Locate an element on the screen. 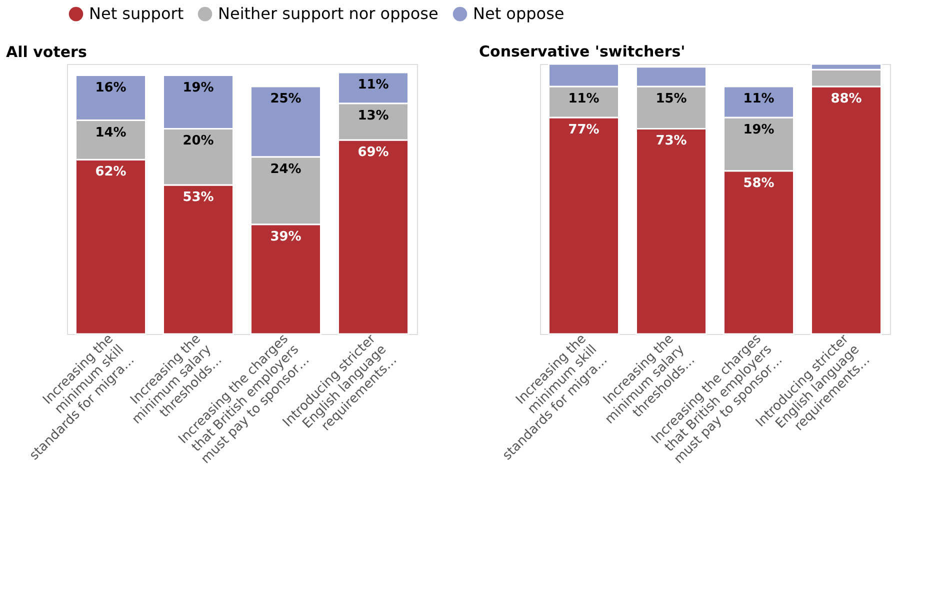 The image size is (932, 603). legend-label: Neither support nor oppose is located at coordinates (328, 14).